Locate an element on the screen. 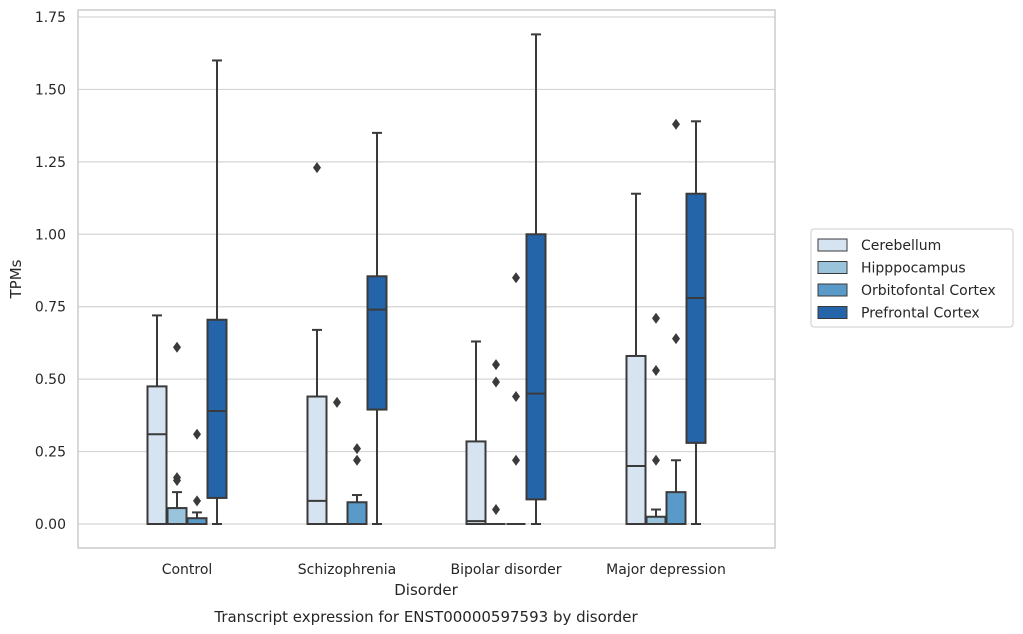 Image resolution: width=1023 pixels, height=634 pixels. legend-label: Cerebellum is located at coordinates (901, 246).